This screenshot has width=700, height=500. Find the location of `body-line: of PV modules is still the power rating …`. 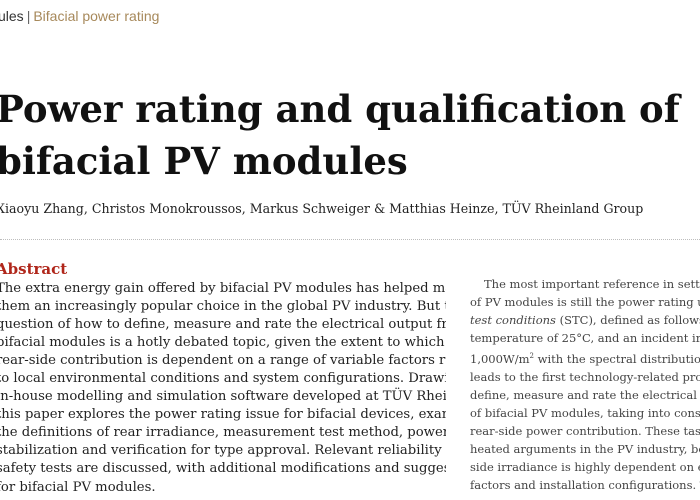

body-line: of PV modules is still the power rating … is located at coordinates (585, 302).